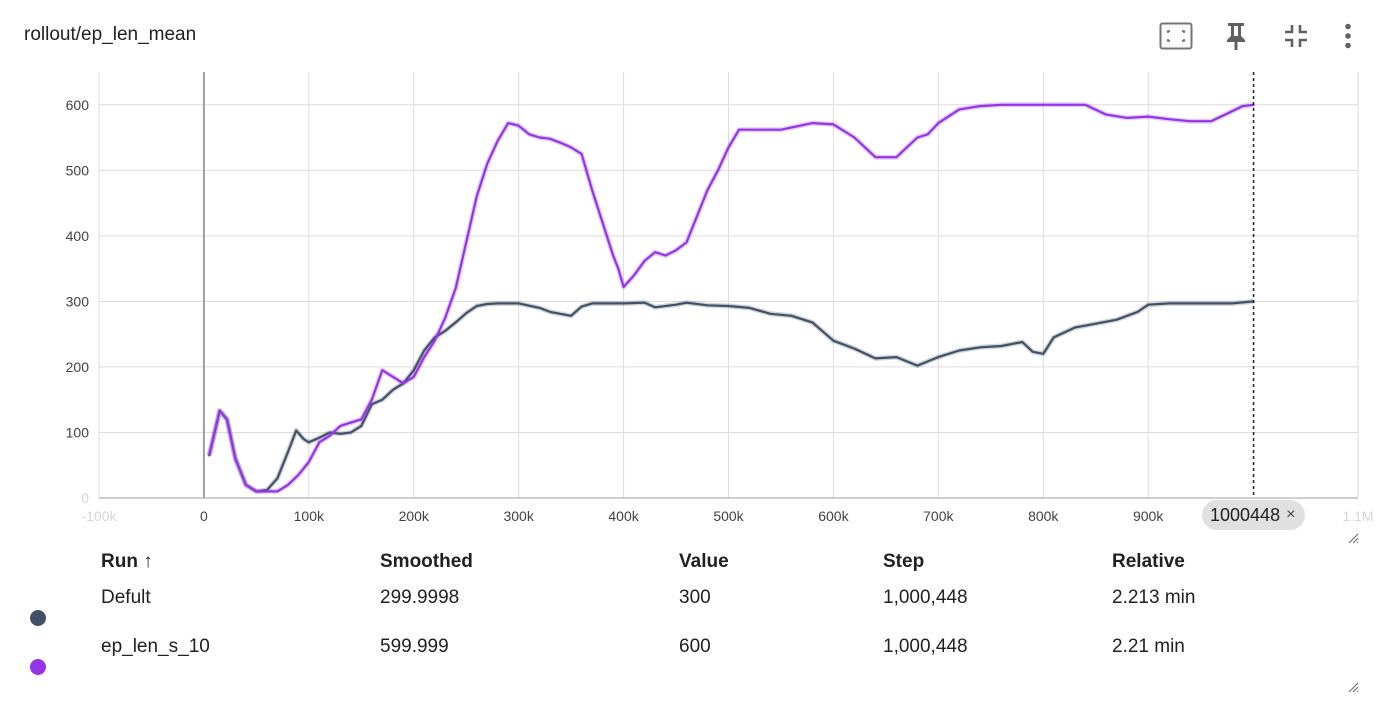 The image size is (1384, 717). Describe the element at coordinates (1353, 538) in the screenshot. I see `chart-resize-handle-icon` at that location.